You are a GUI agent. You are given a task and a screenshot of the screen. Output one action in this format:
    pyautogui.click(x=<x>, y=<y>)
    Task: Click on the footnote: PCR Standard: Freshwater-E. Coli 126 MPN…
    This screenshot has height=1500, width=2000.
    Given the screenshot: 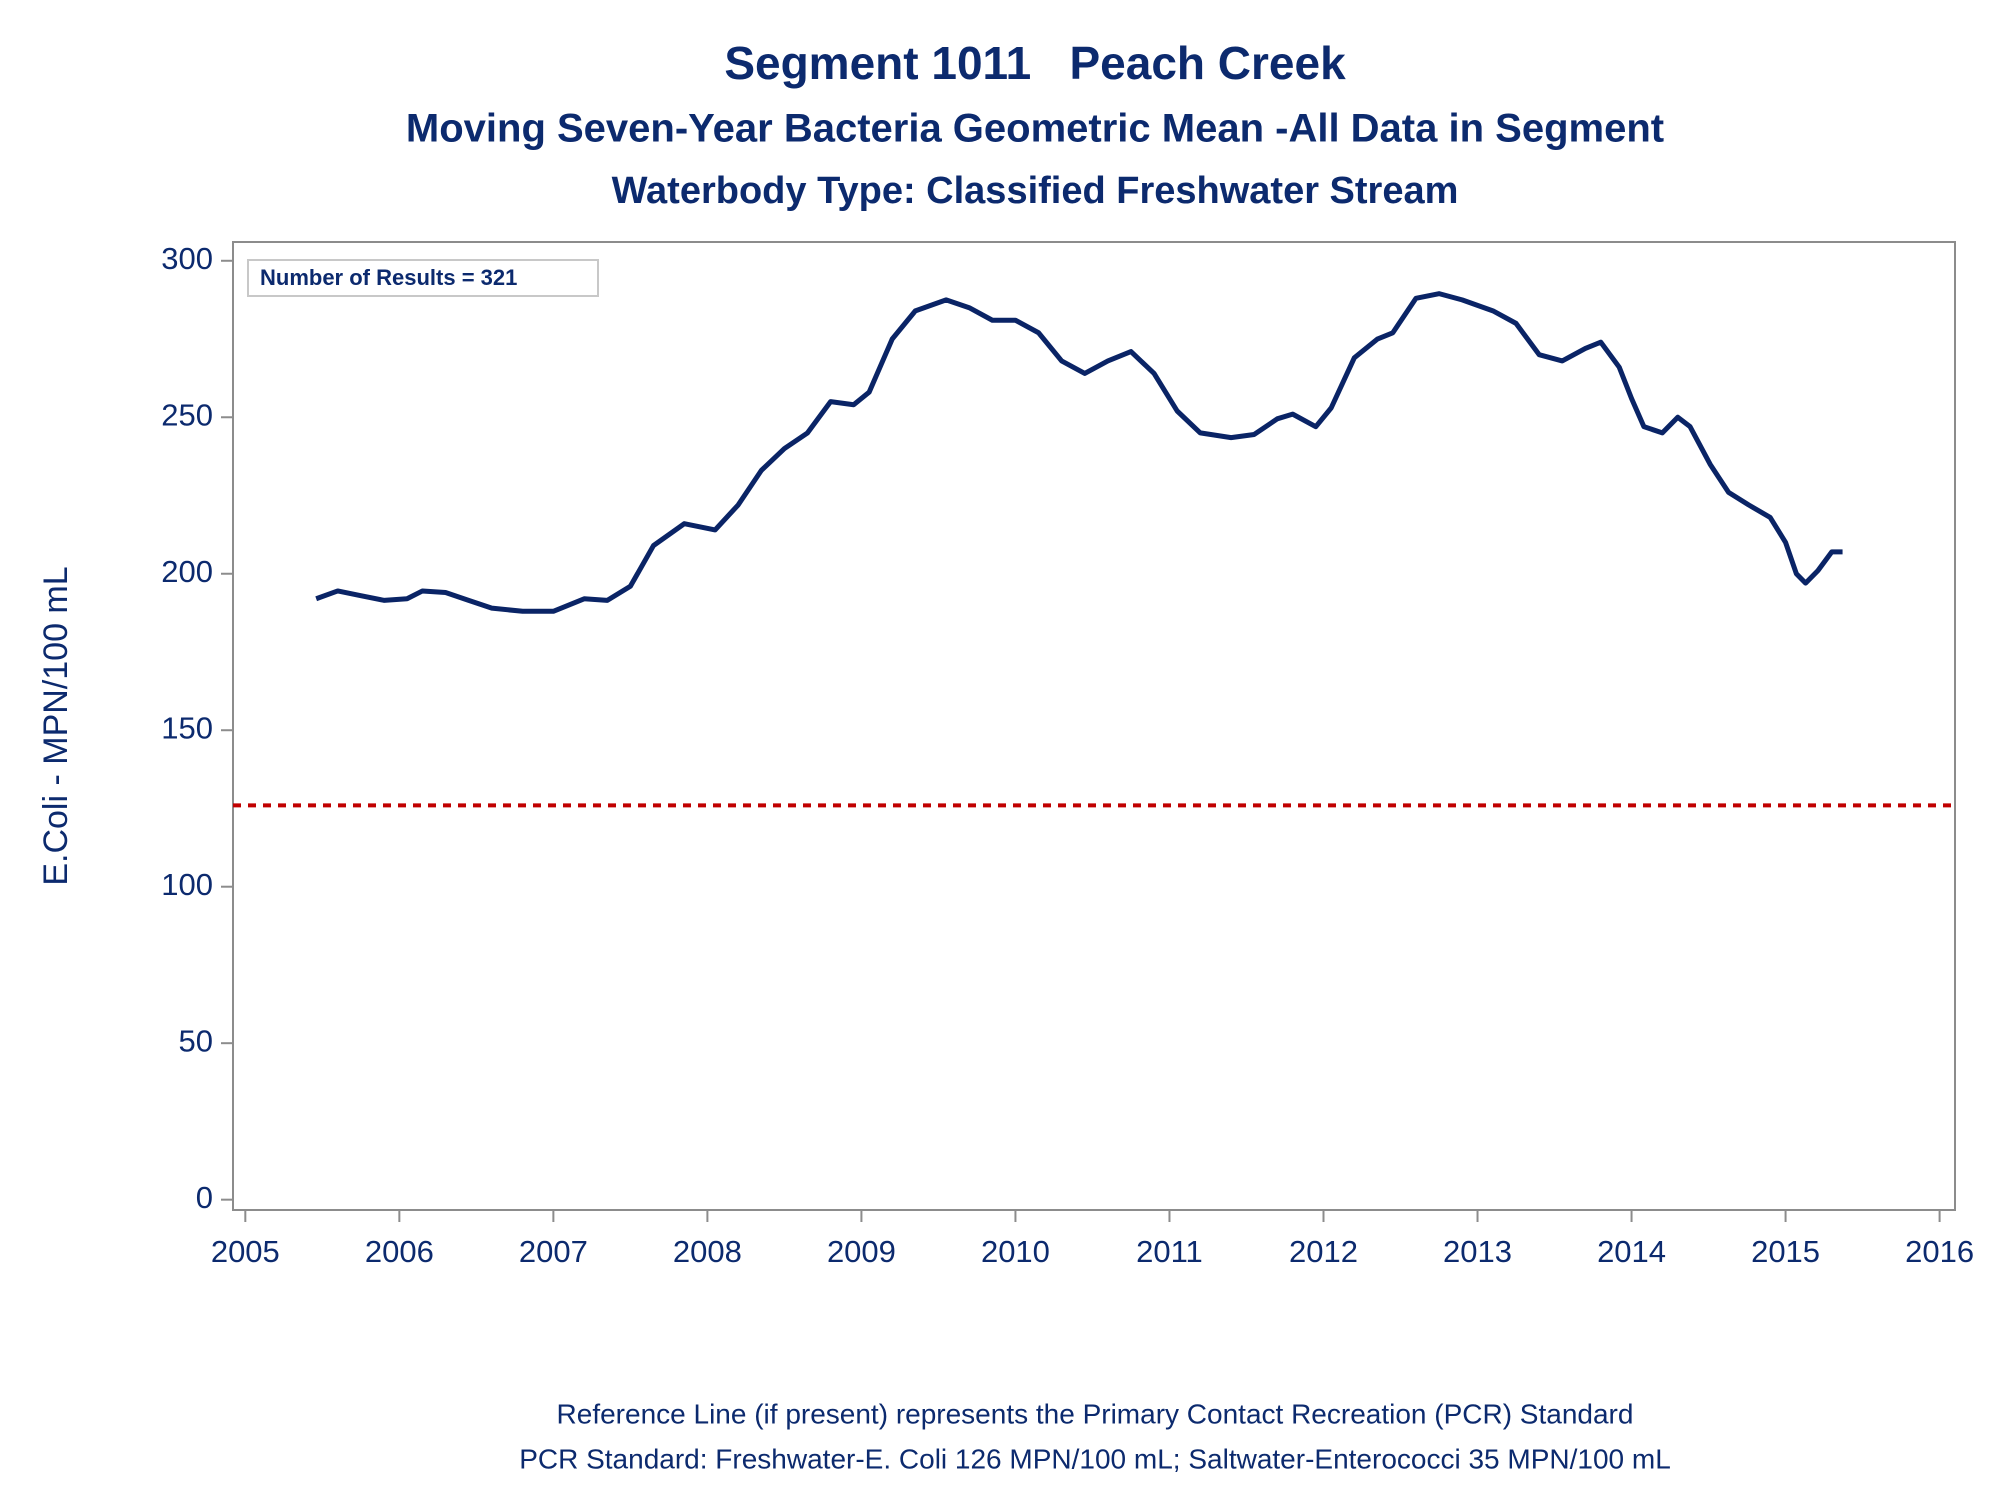 What is the action you would take?
    pyautogui.click(x=1095, y=1458)
    